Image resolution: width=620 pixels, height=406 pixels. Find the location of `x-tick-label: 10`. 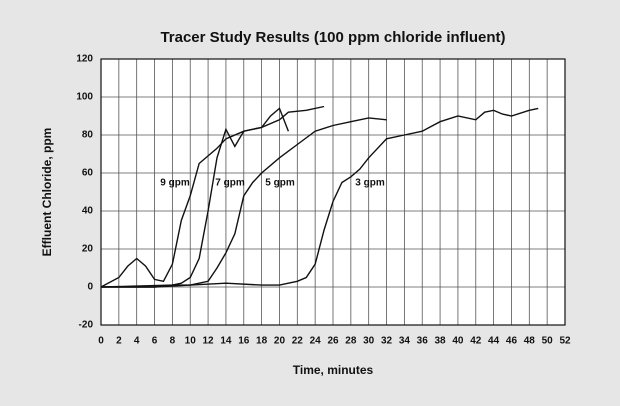

x-tick-label: 10 is located at coordinates (191, 341).